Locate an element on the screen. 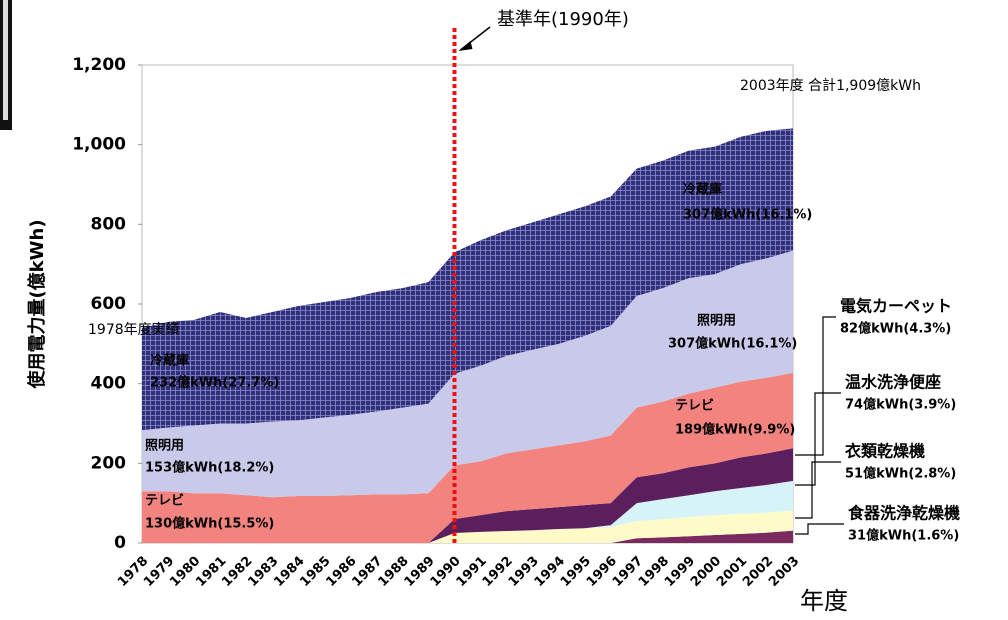 The image size is (1008, 620). annotation: 130億kWh(15.5%) is located at coordinates (209, 524).